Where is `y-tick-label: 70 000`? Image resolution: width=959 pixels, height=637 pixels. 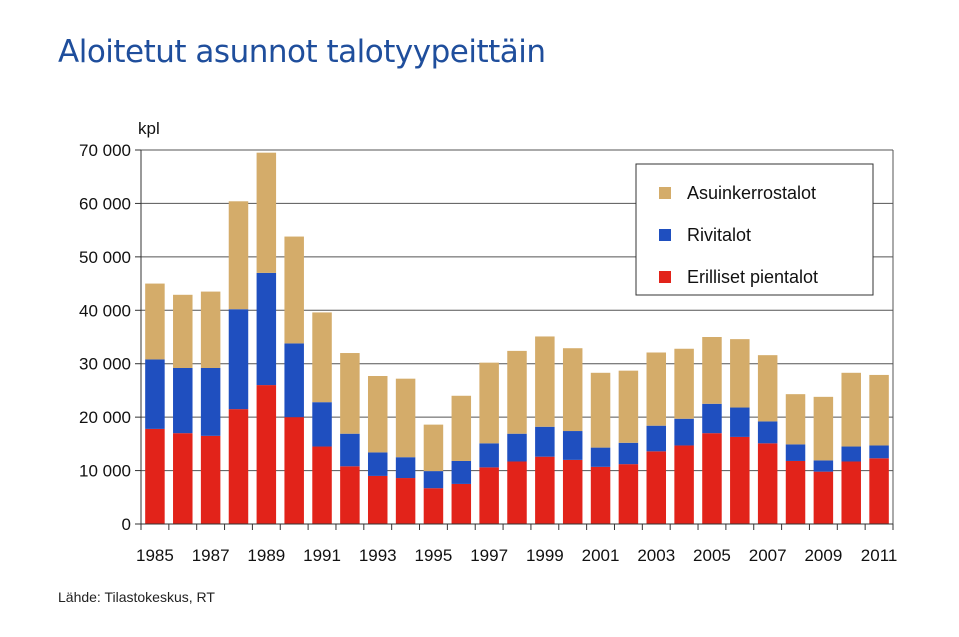 y-tick-label: 70 000 is located at coordinates (105, 150).